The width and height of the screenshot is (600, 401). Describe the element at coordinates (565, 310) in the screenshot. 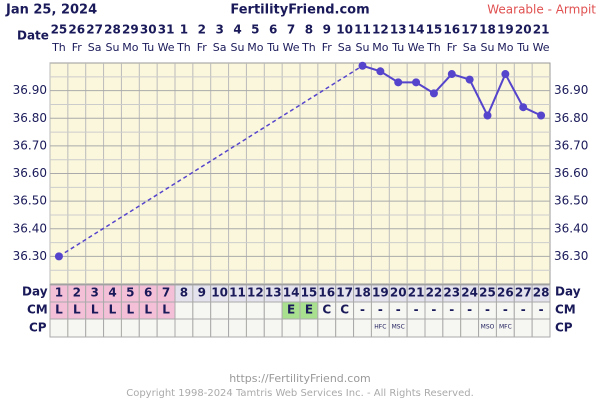

I see `row-label: CM` at that location.